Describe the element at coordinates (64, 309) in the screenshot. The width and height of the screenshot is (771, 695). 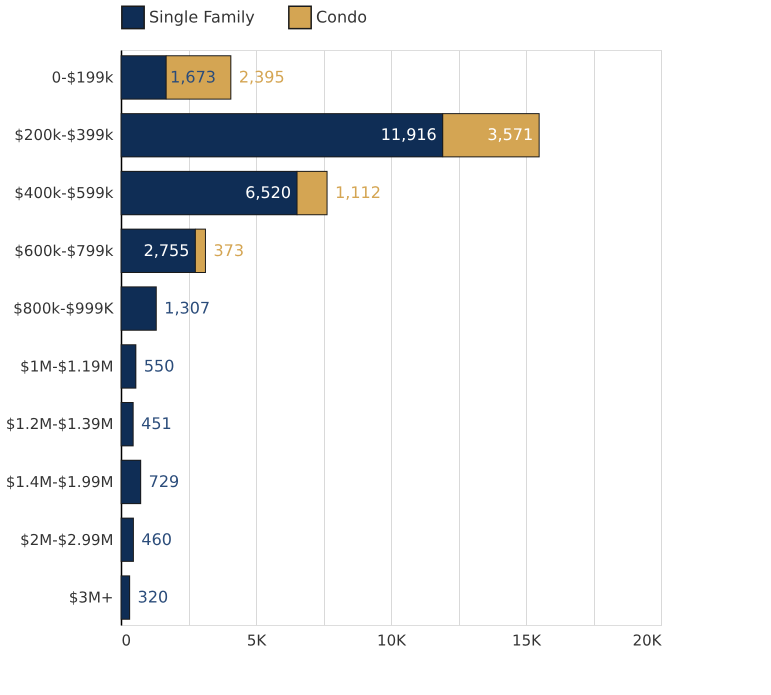
I see `y-tick-label: $800k-$999K` at that location.